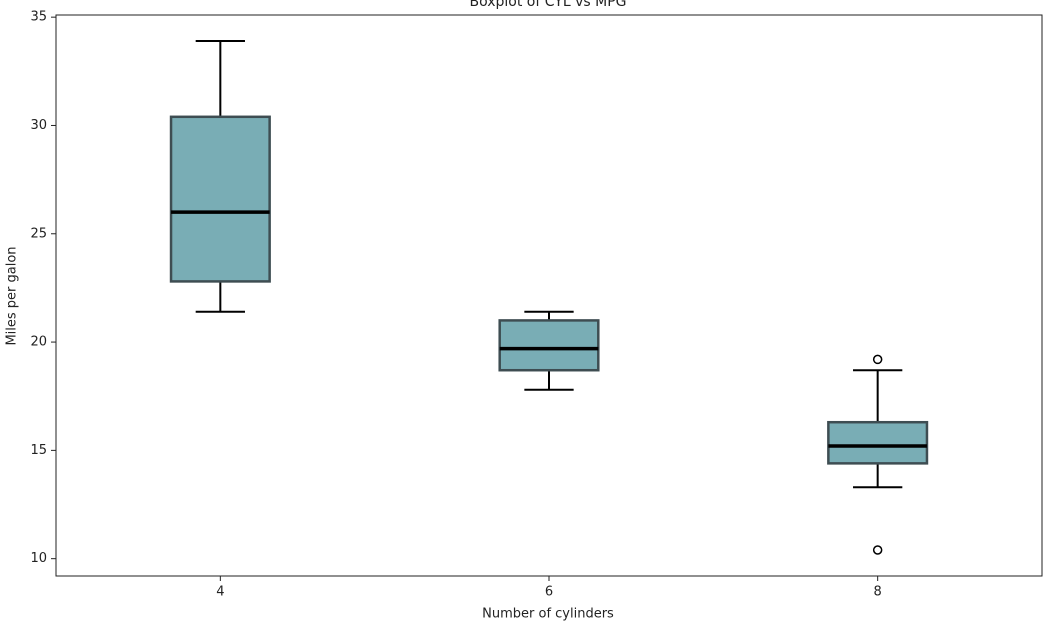  What do you see at coordinates (878, 592) in the screenshot?
I see `x-tick-label: 8` at bounding box center [878, 592].